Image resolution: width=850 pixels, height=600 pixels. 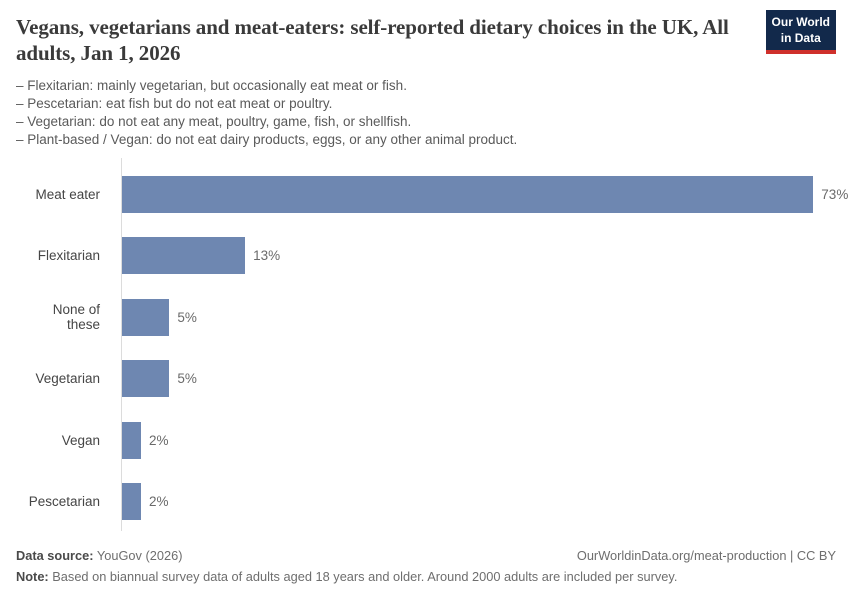 What do you see at coordinates (32, 576) in the screenshot?
I see `note-label: Note:` at bounding box center [32, 576].